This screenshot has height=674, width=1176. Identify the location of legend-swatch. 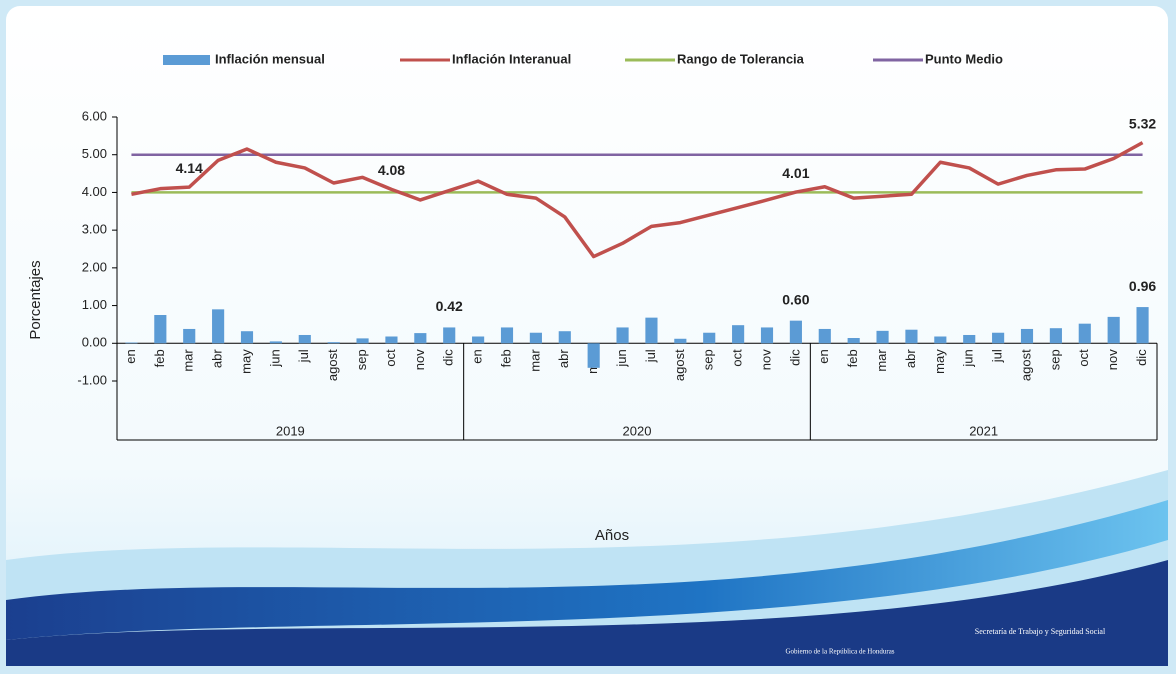
(186, 60).